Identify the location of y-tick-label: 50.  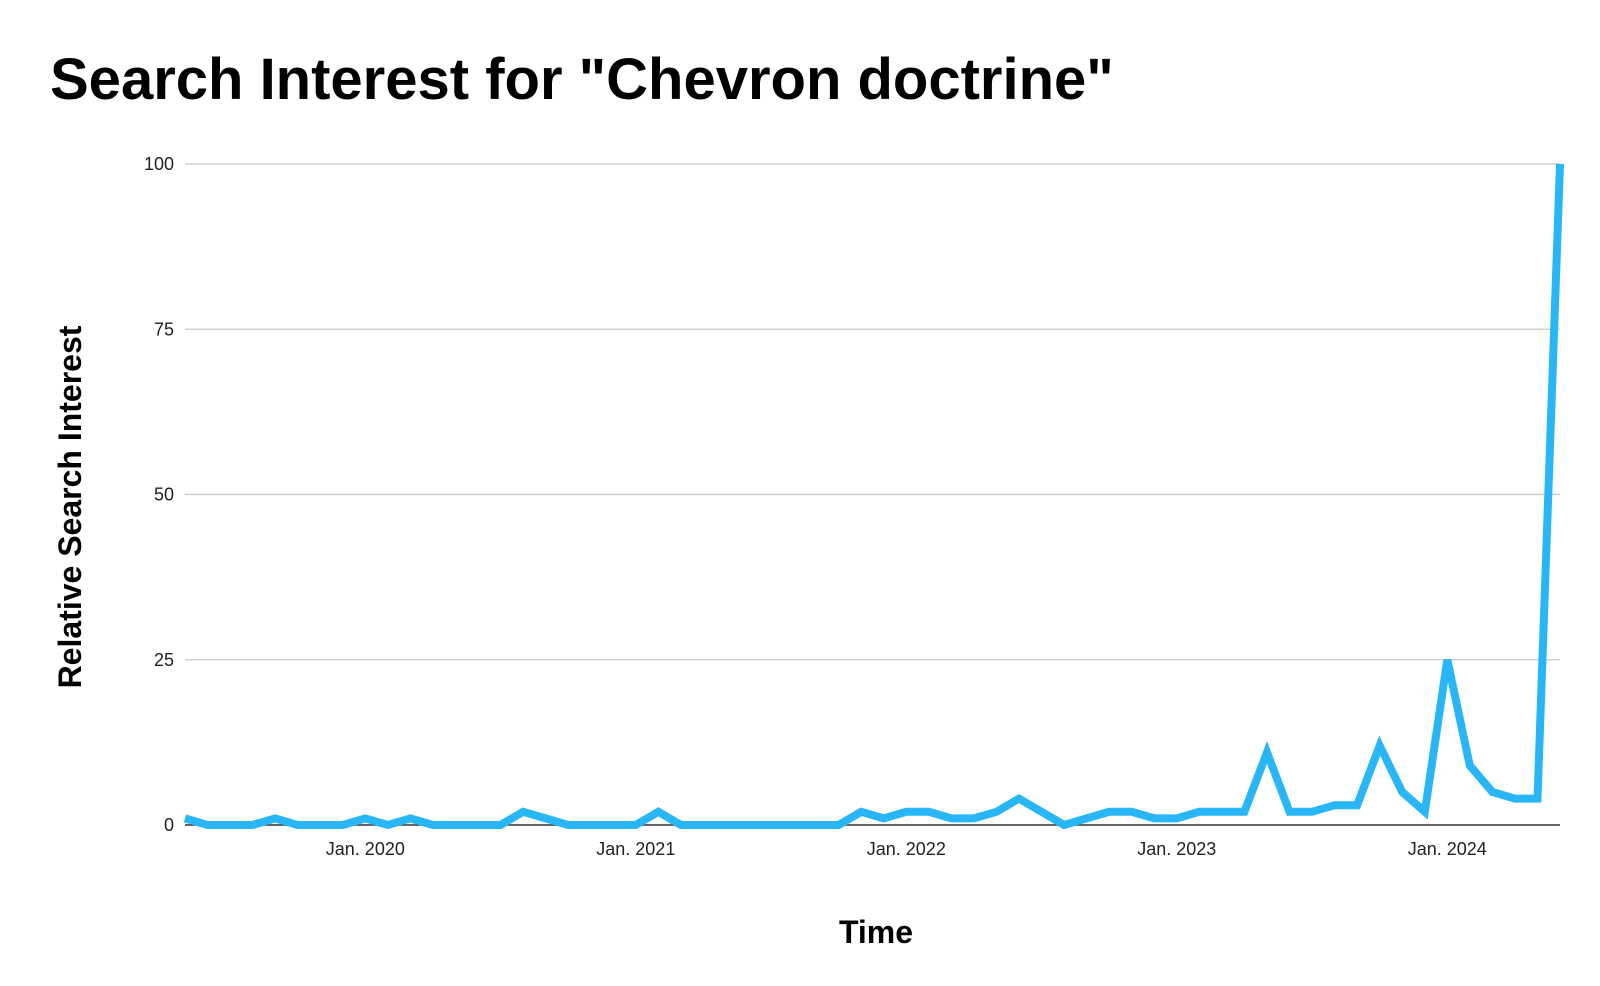
(164, 495).